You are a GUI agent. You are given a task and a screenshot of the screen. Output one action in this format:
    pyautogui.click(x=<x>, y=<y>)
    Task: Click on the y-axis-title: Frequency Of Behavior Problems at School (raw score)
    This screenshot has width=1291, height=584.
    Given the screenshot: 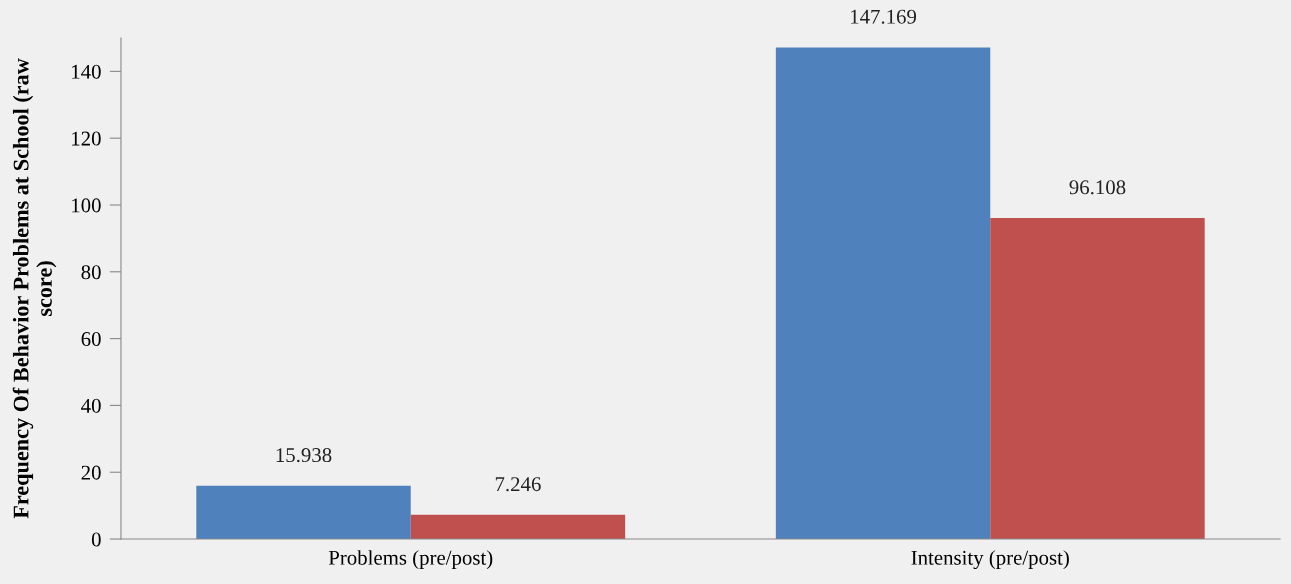 What is the action you would take?
    pyautogui.click(x=34, y=288)
    